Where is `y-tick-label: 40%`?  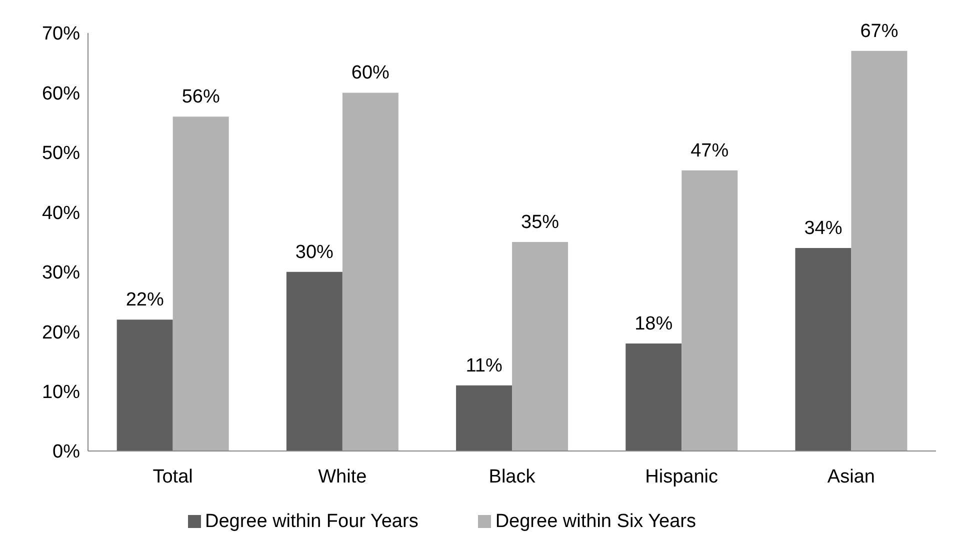 y-tick-label: 40% is located at coordinates (61, 213).